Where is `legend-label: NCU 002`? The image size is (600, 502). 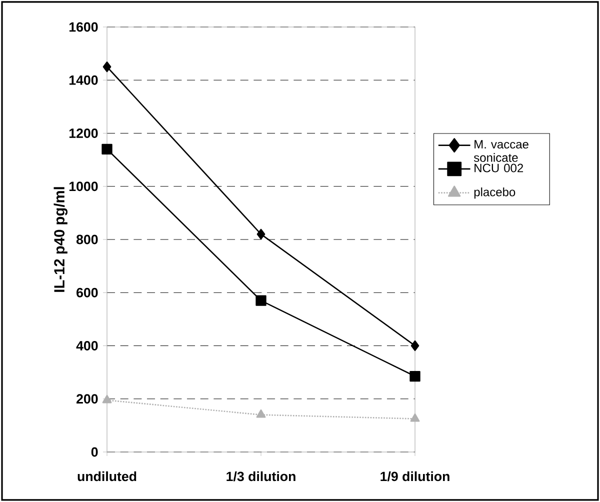
legend-label: NCU 002 is located at coordinates (499, 168).